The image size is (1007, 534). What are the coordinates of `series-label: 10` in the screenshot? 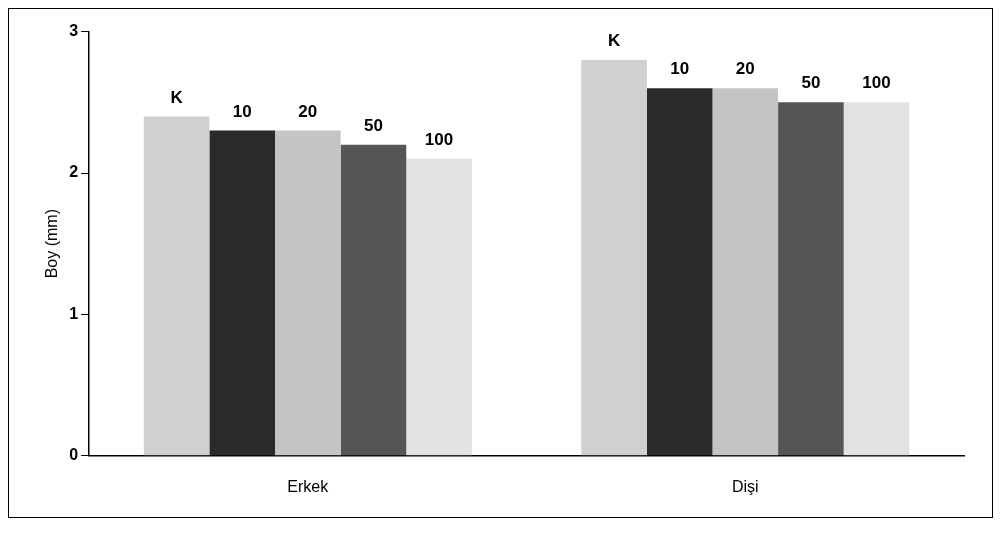 It's located at (680, 69).